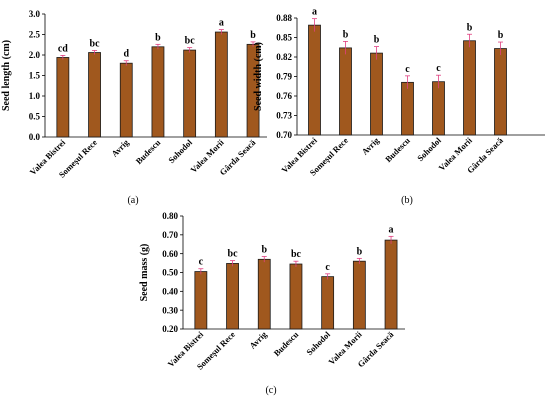  I want to click on y-tick-label: 0.5, so click(35, 117).